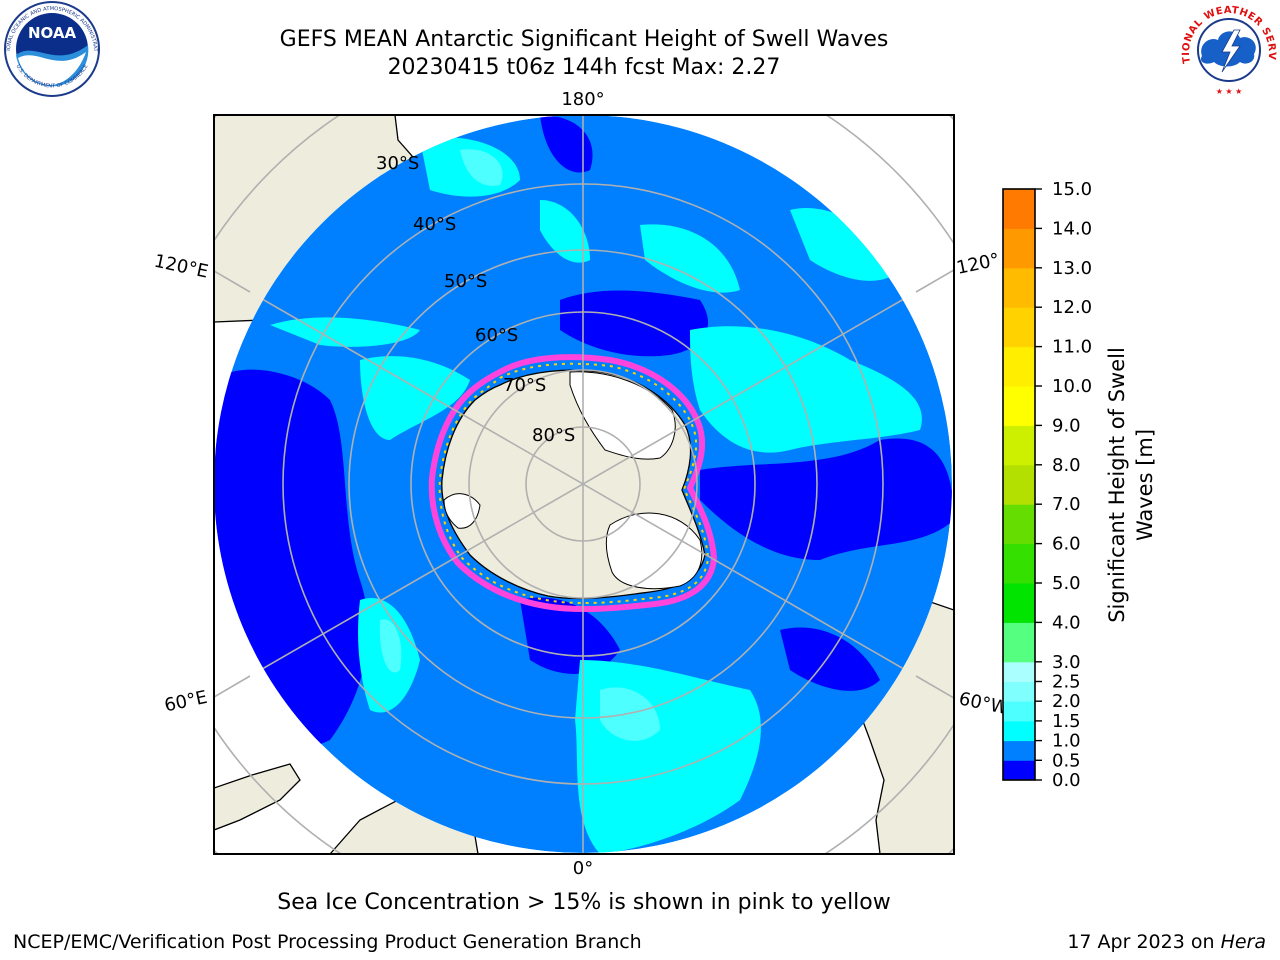 Image resolution: width=1280 pixels, height=960 pixels. Describe the element at coordinates (1243, 942) in the screenshot. I see `footer-host: Hera` at that location.